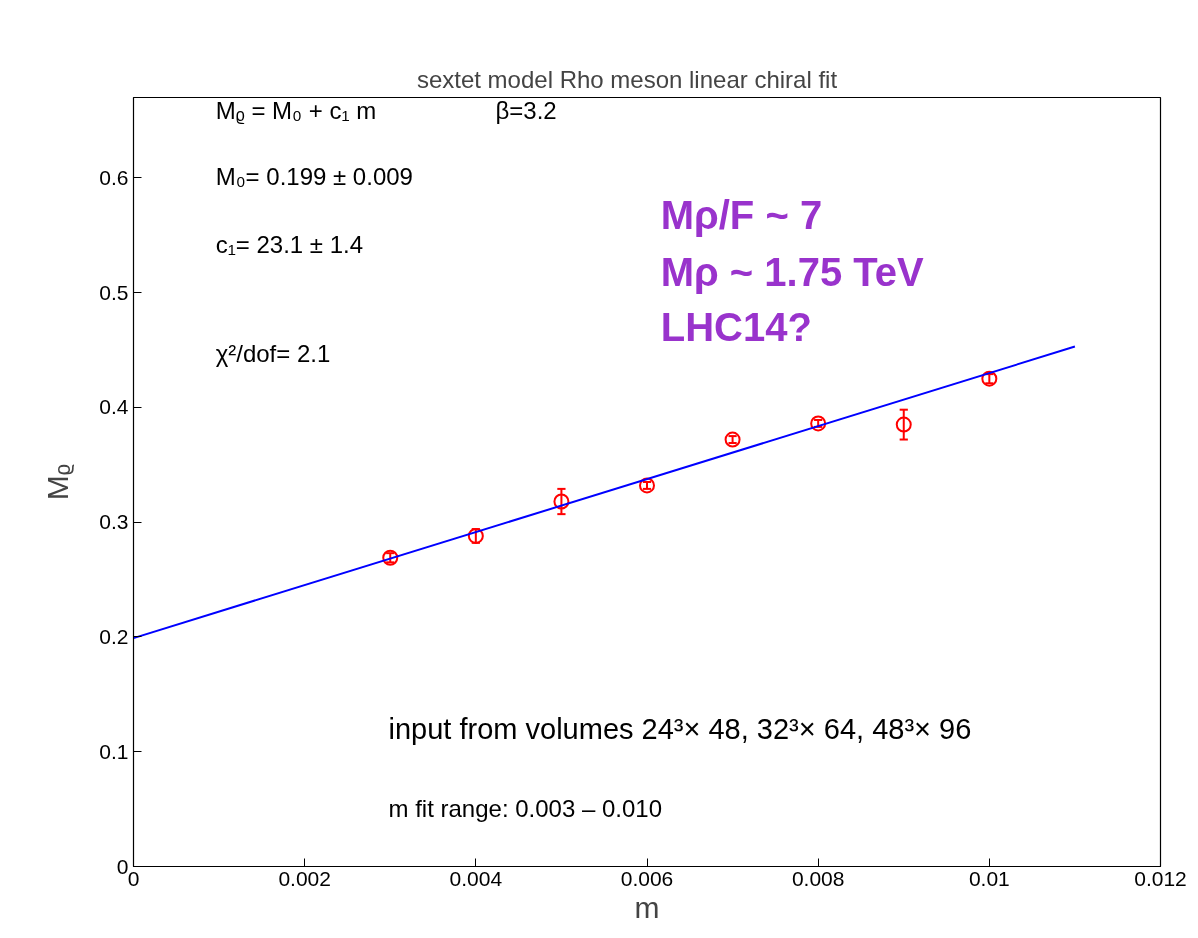 The width and height of the screenshot is (1198, 938). I want to click on x-axis-title: m, so click(647, 907).